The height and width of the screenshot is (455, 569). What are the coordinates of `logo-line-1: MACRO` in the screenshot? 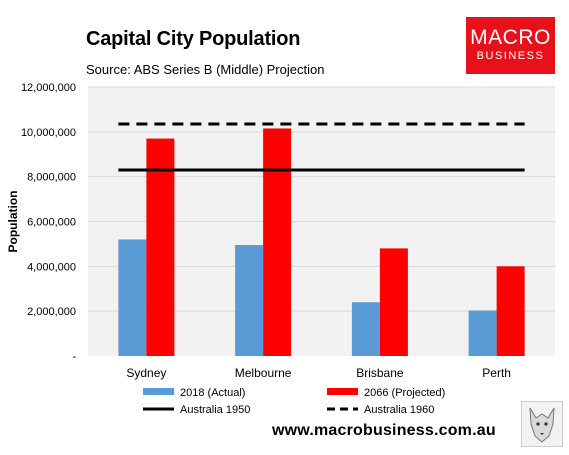 It's located at (510, 37).